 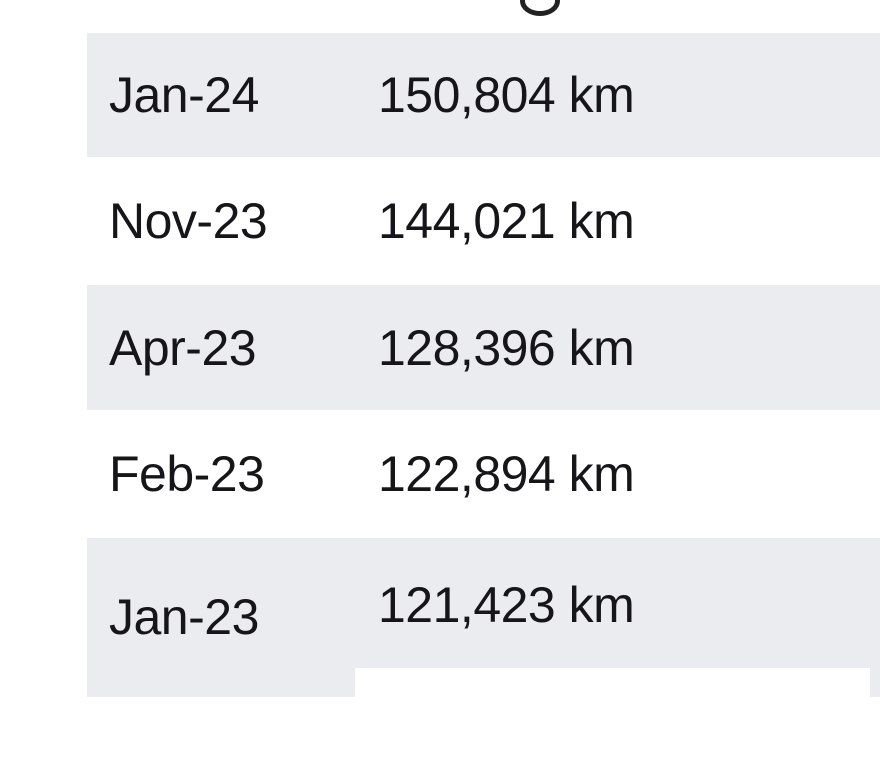 I want to click on date-cell: Apr-23, so click(x=183, y=347).